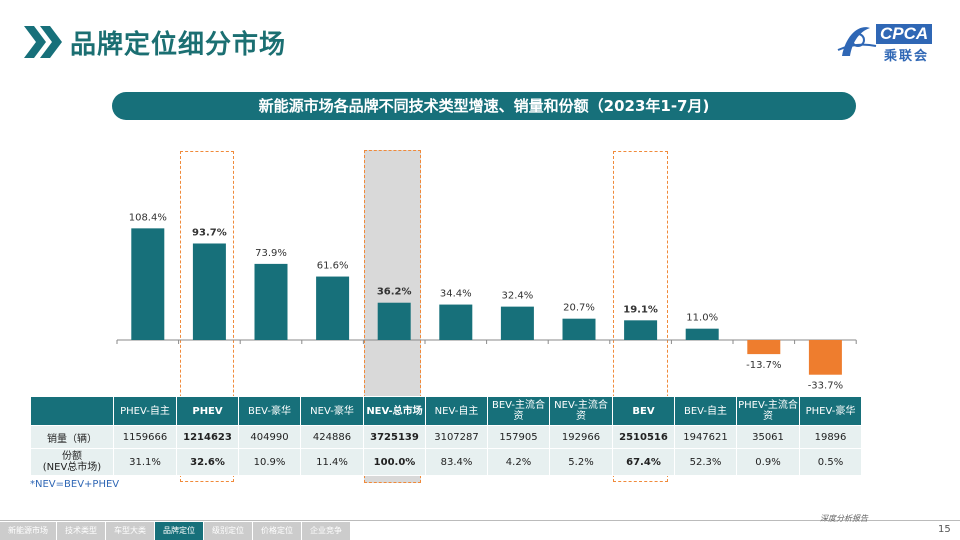 The width and height of the screenshot is (960, 540). What do you see at coordinates (81, 531) in the screenshot?
I see `footer-nav-tab: 技术类型` at bounding box center [81, 531].